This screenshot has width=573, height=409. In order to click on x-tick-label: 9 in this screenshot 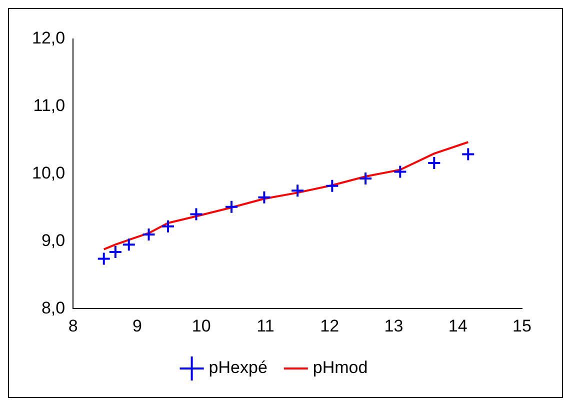, I will do `click(137, 326)`.